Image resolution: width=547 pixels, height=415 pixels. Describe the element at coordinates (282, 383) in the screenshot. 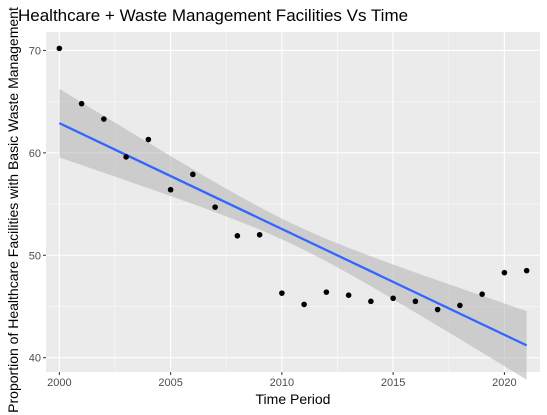

I see `x-tick-label: 2010` at that location.